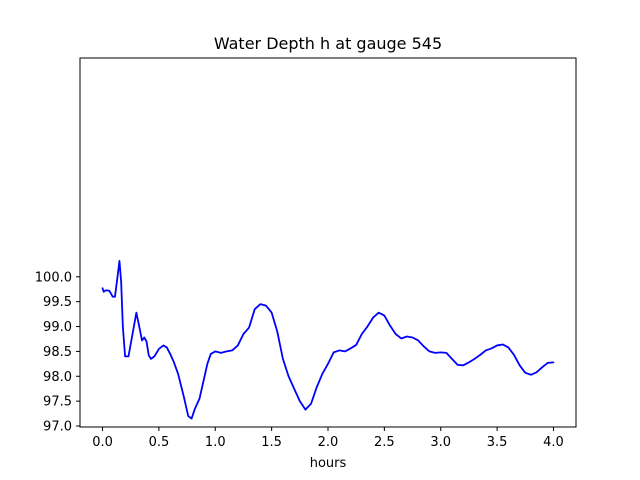 This screenshot has height=480, width=640. Describe the element at coordinates (328, 43) in the screenshot. I see `chart-title: Water Depth h at gauge 545` at that location.